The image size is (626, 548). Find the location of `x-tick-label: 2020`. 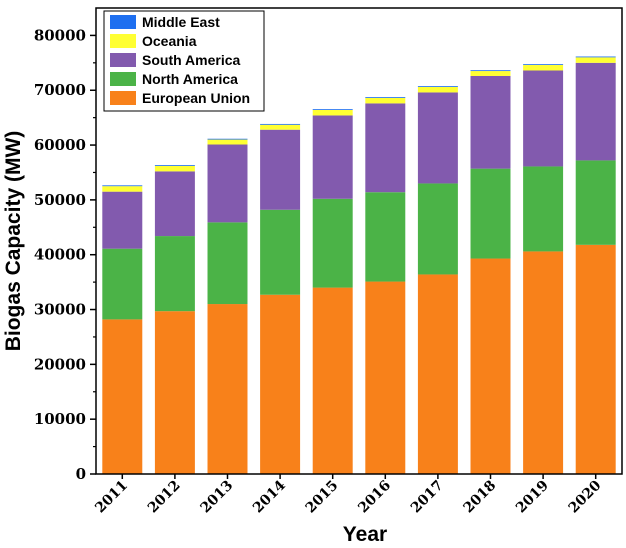

x-tick-label: 2020 is located at coordinates (585, 496).